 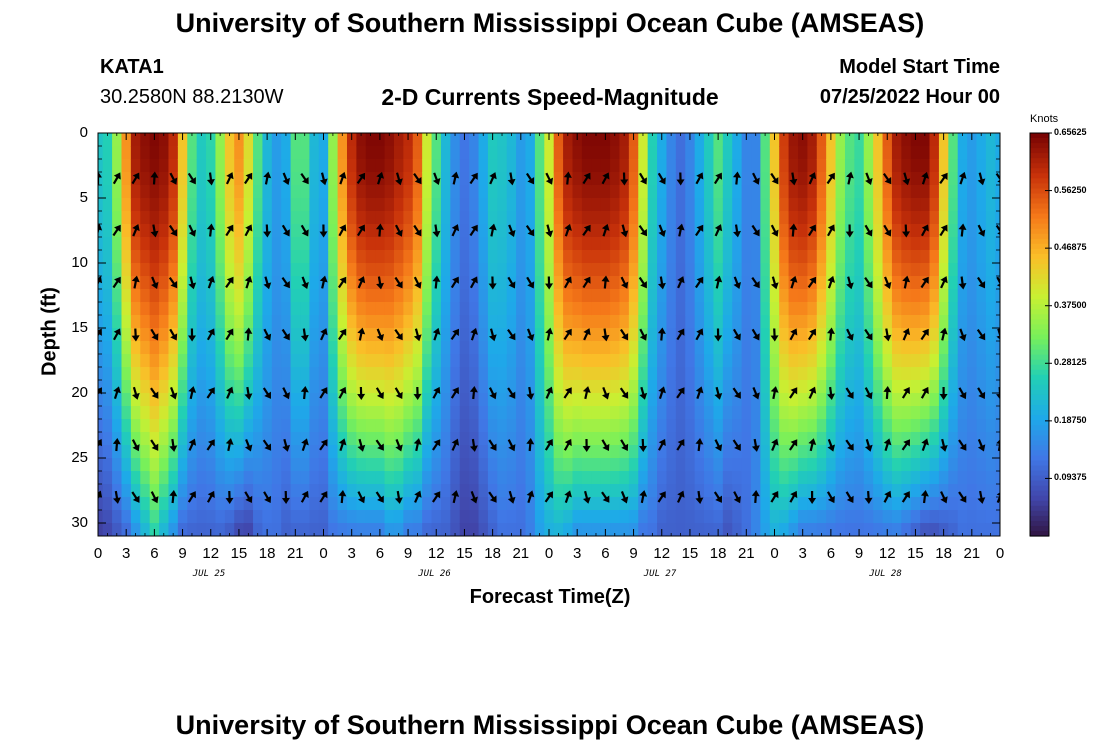 I want to click on colorbar-tick-label: 0.37500, so click(x=1070, y=304).